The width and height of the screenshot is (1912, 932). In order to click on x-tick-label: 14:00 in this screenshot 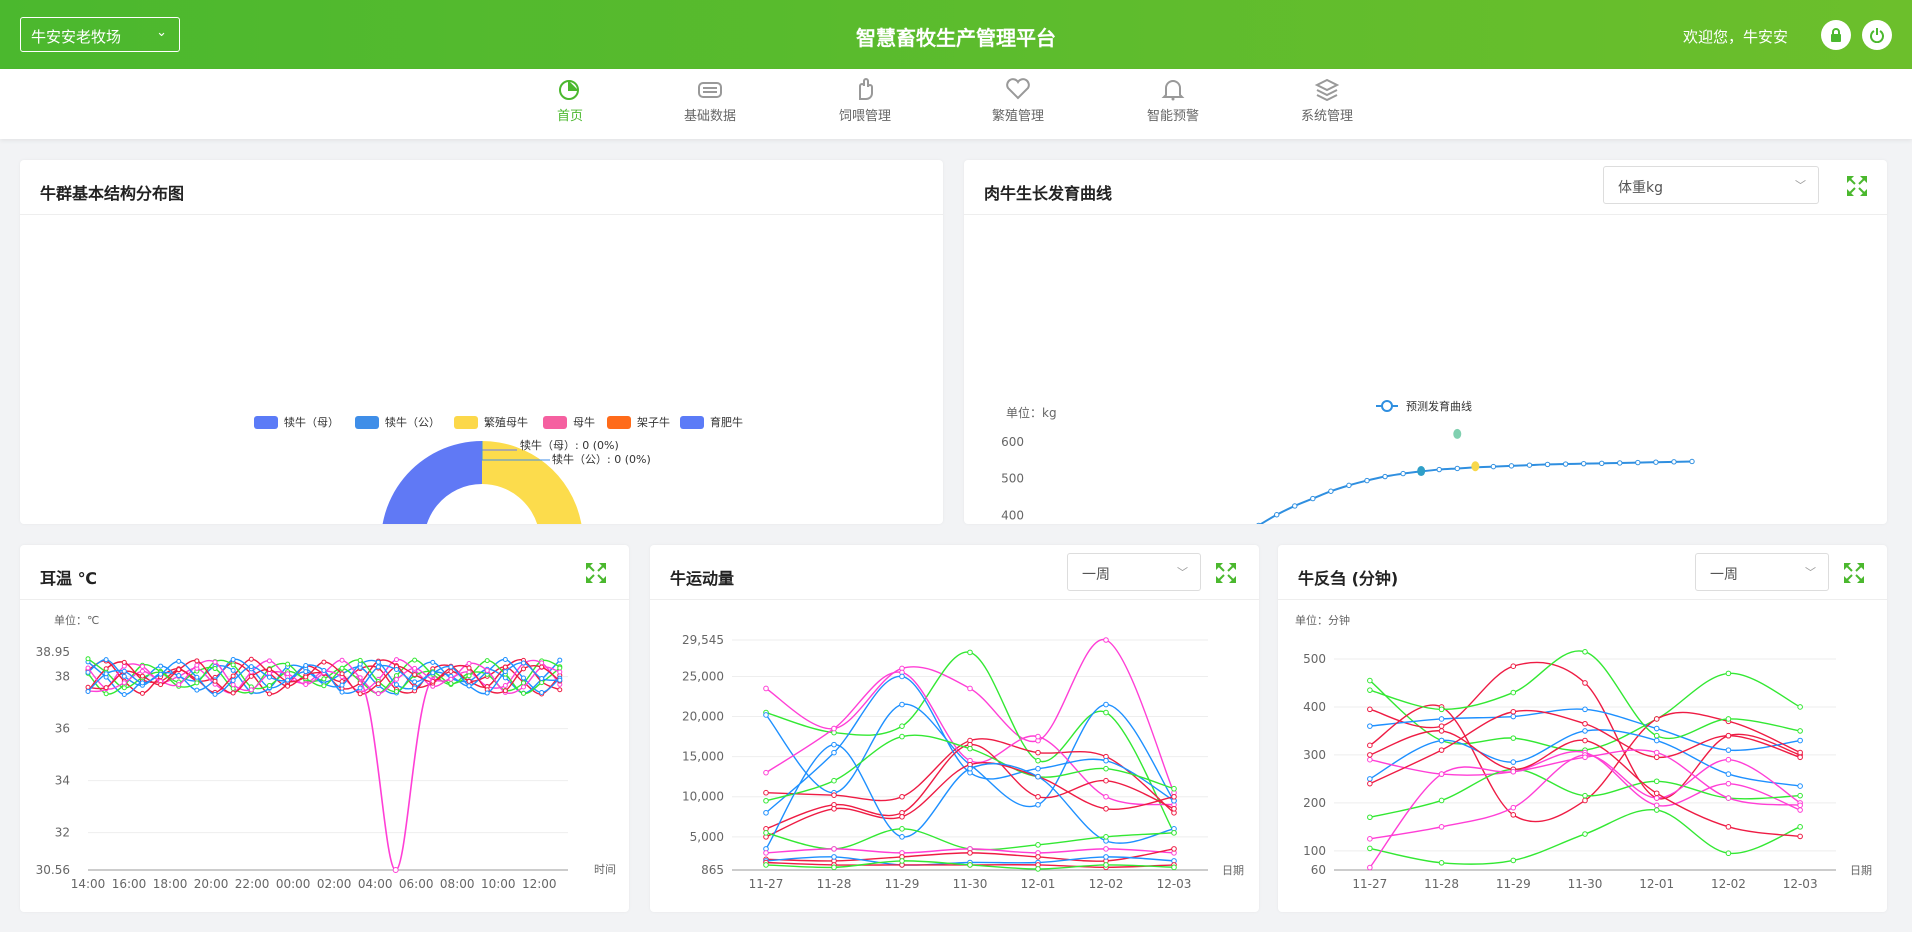, I will do `click(88, 884)`.